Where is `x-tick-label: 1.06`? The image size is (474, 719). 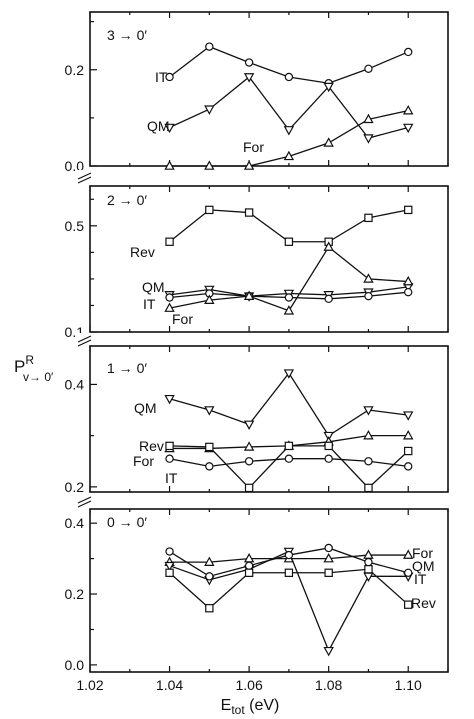 x-tick-label: 1.06 is located at coordinates (248, 685).